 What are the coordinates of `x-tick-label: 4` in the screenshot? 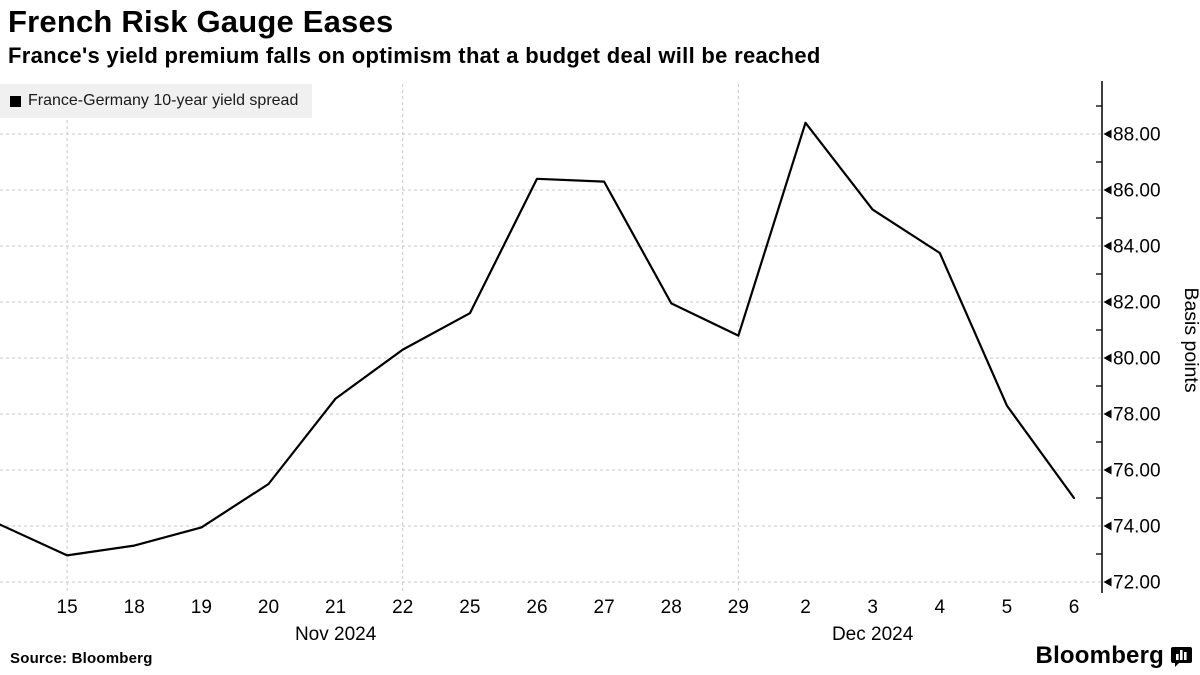 It's located at (939, 607).